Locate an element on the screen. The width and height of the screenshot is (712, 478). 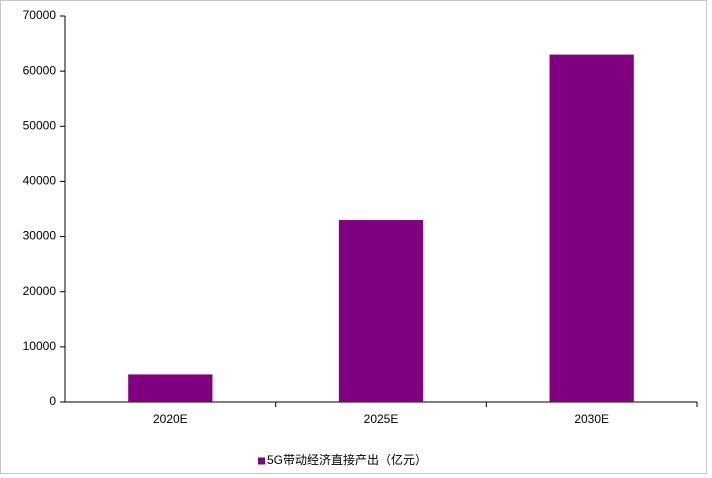
y-tick-label: 60000 is located at coordinates (40, 70).